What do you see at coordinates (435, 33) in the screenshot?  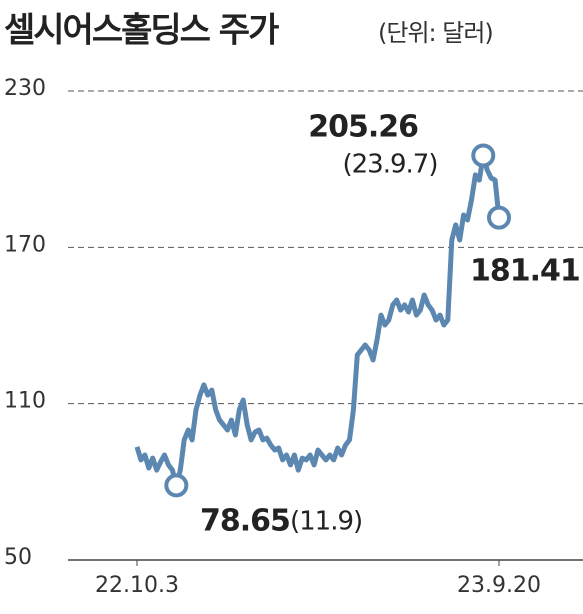 I see `chart-subtitle: (단위: 달러)` at bounding box center [435, 33].